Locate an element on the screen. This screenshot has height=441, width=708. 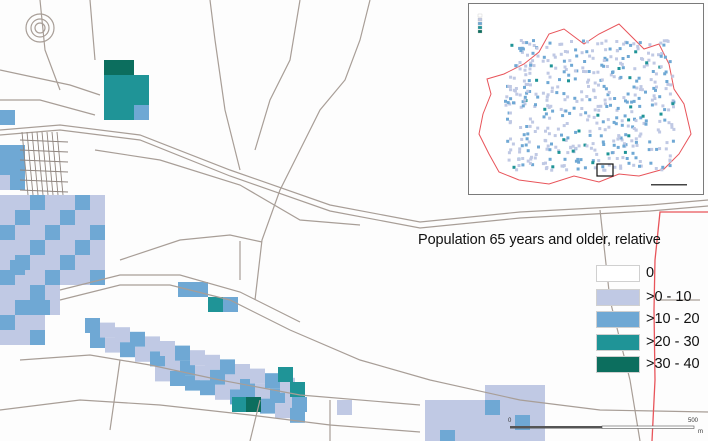
scale-end-label: 500 is located at coordinates (693, 421).